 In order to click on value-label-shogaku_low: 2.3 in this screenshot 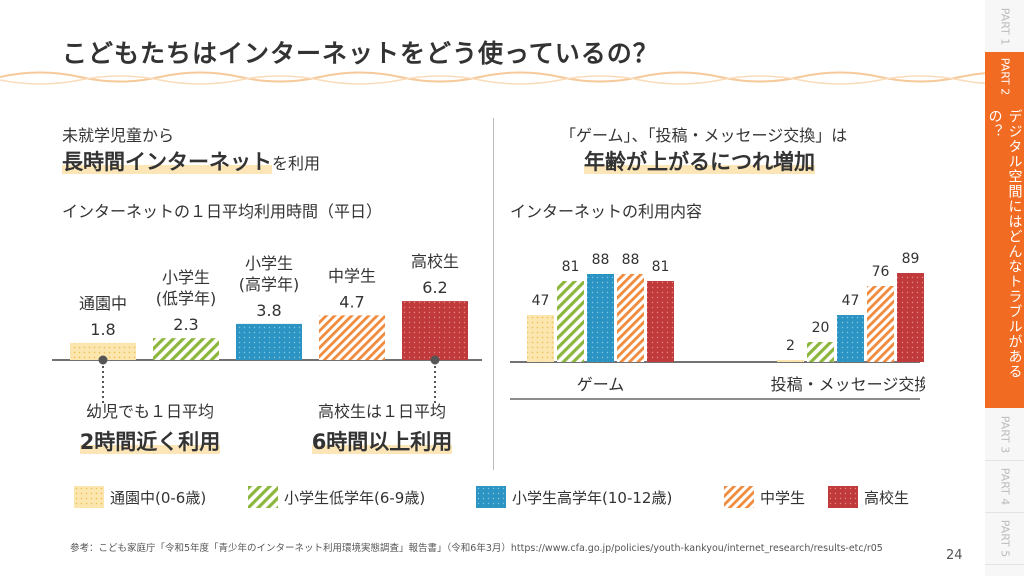, I will do `click(185, 324)`.